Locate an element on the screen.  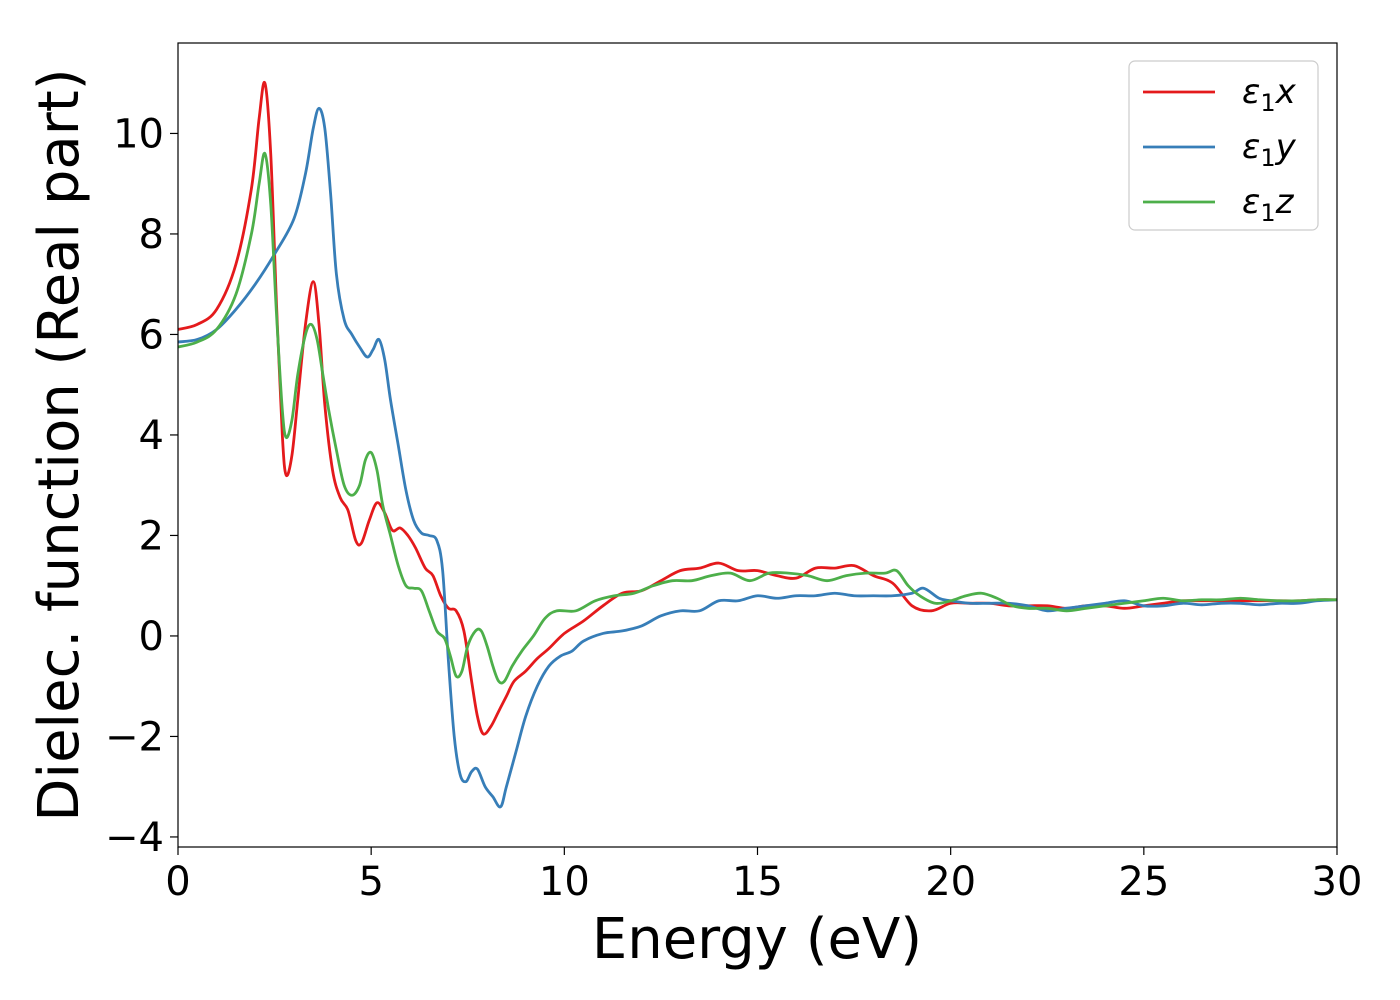
legend-label-y: ε1y is located at coordinates (1269, 149).